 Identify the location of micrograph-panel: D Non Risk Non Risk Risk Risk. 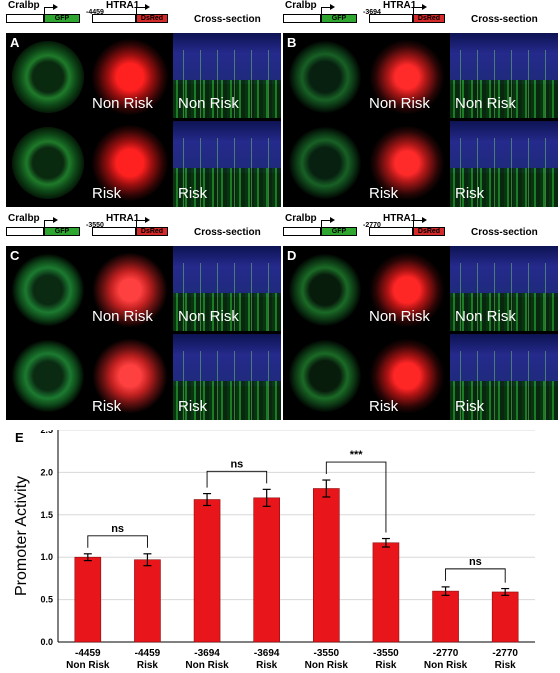
(420, 333).